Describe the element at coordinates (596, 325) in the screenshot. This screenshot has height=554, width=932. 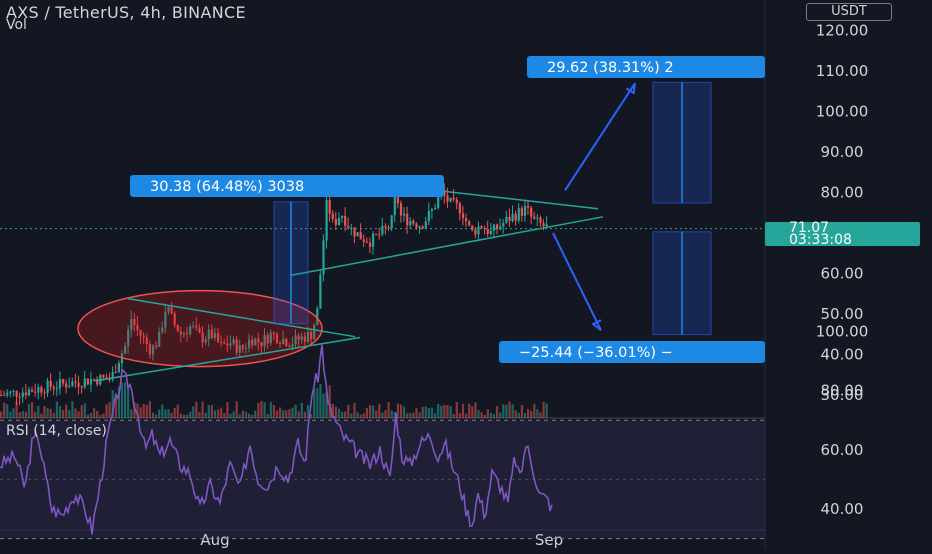
I see `arrow-down-projection-head` at that location.